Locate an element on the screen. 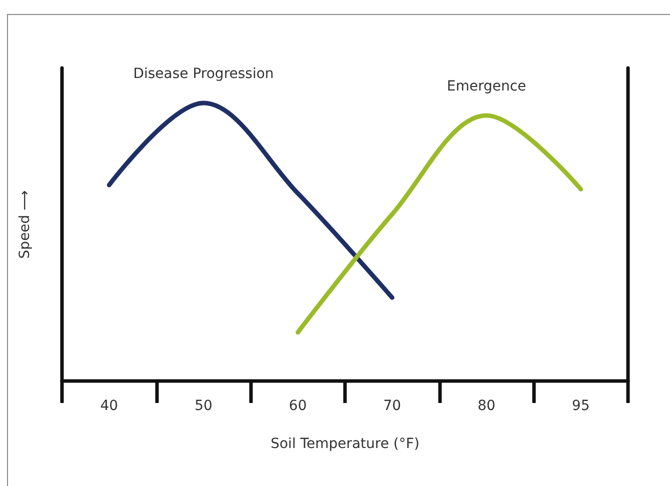 The height and width of the screenshot is (486, 670). x-tick-label: 80 is located at coordinates (487, 406).